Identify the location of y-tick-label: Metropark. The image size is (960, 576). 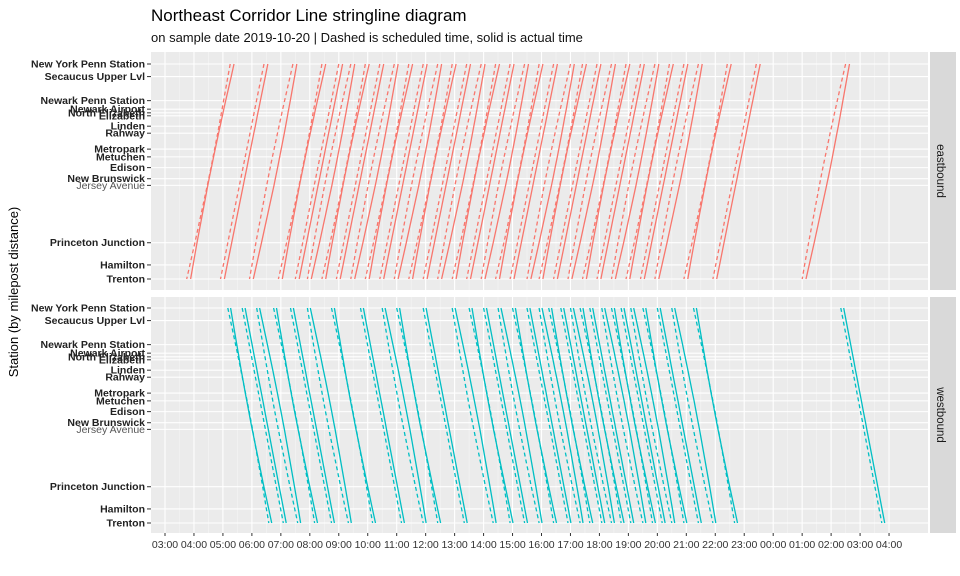
(119, 150).